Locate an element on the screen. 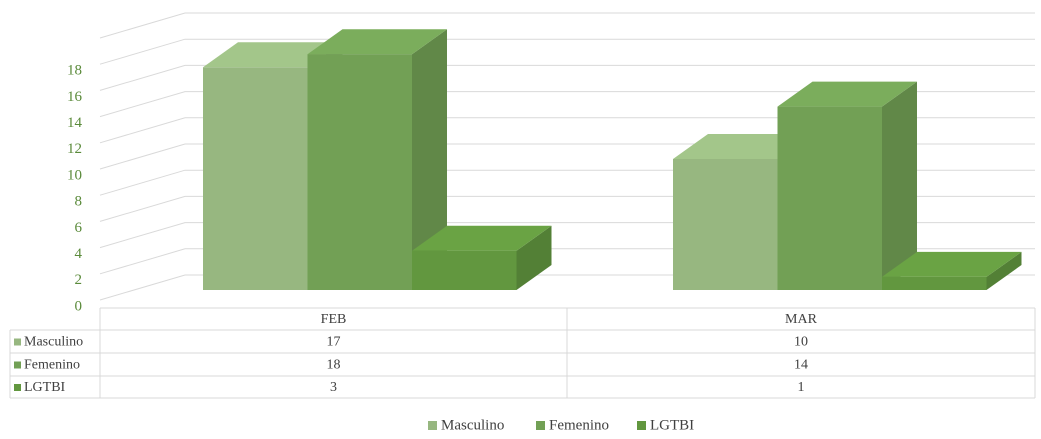  y-tick-label: 8 is located at coordinates (79, 202).